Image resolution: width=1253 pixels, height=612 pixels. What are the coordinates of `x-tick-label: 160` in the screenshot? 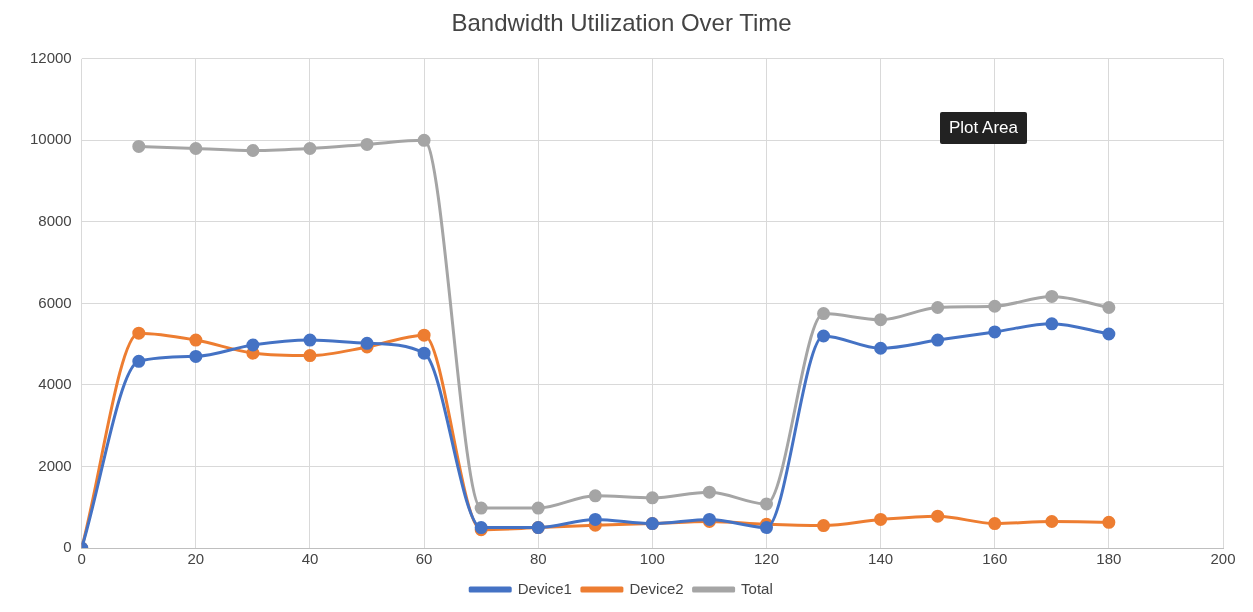 It's located at (995, 559).